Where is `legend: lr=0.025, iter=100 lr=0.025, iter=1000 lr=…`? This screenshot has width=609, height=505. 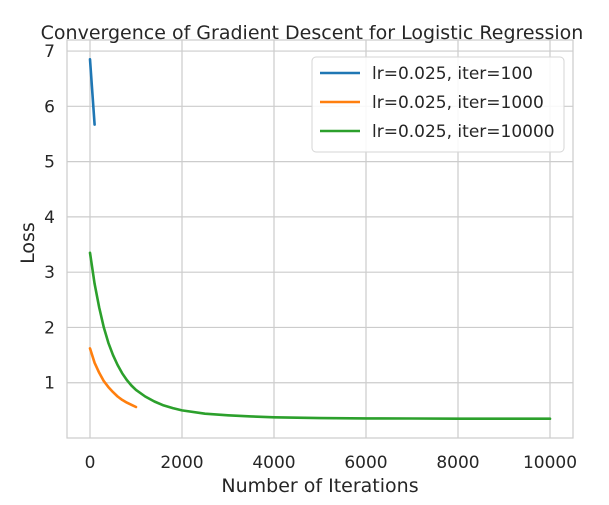
legend: lr=0.025, iter=100 lr=0.025, iter=1000 lr=… is located at coordinates (438, 104).